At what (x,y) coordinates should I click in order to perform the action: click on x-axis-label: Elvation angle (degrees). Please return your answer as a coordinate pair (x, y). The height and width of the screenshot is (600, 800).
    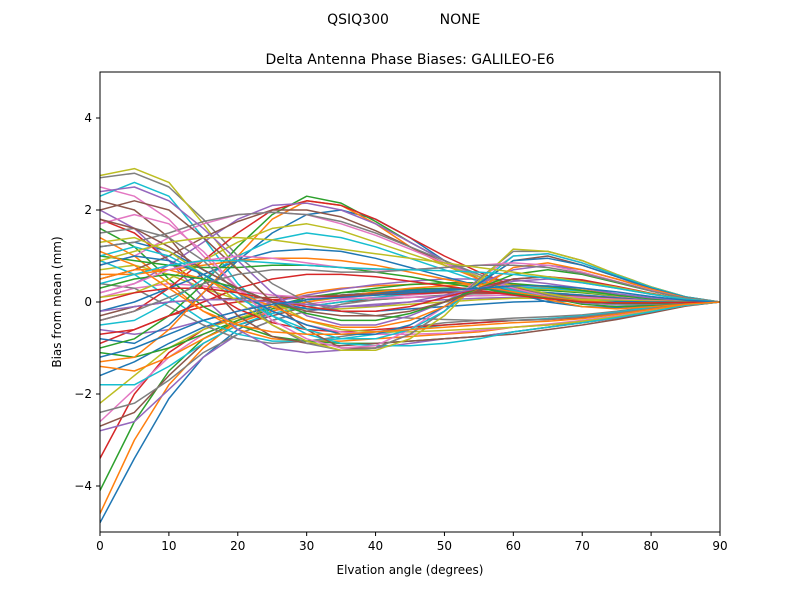
    Looking at the image, I should click on (410, 570).